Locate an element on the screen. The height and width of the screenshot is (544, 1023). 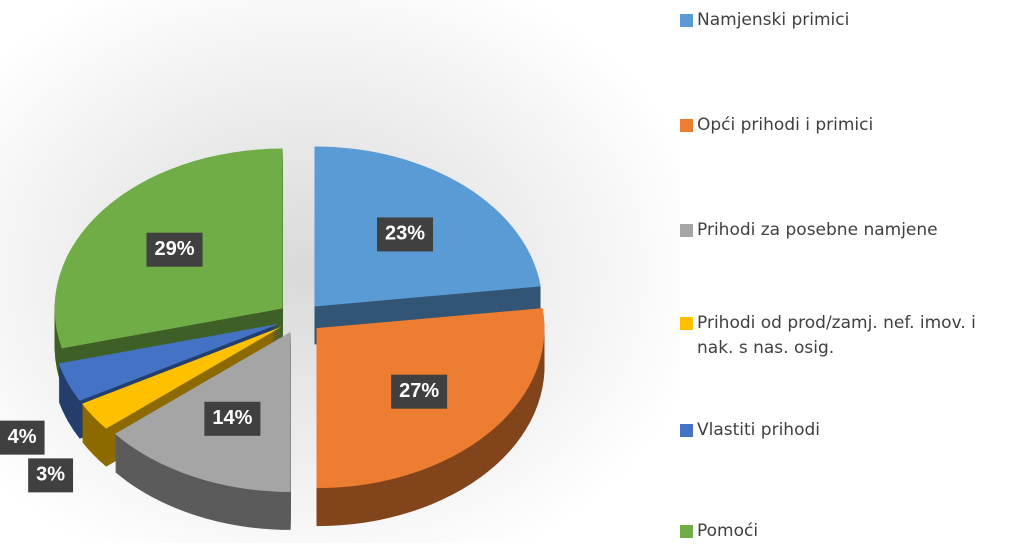
data-label: 23% is located at coordinates (405, 234).